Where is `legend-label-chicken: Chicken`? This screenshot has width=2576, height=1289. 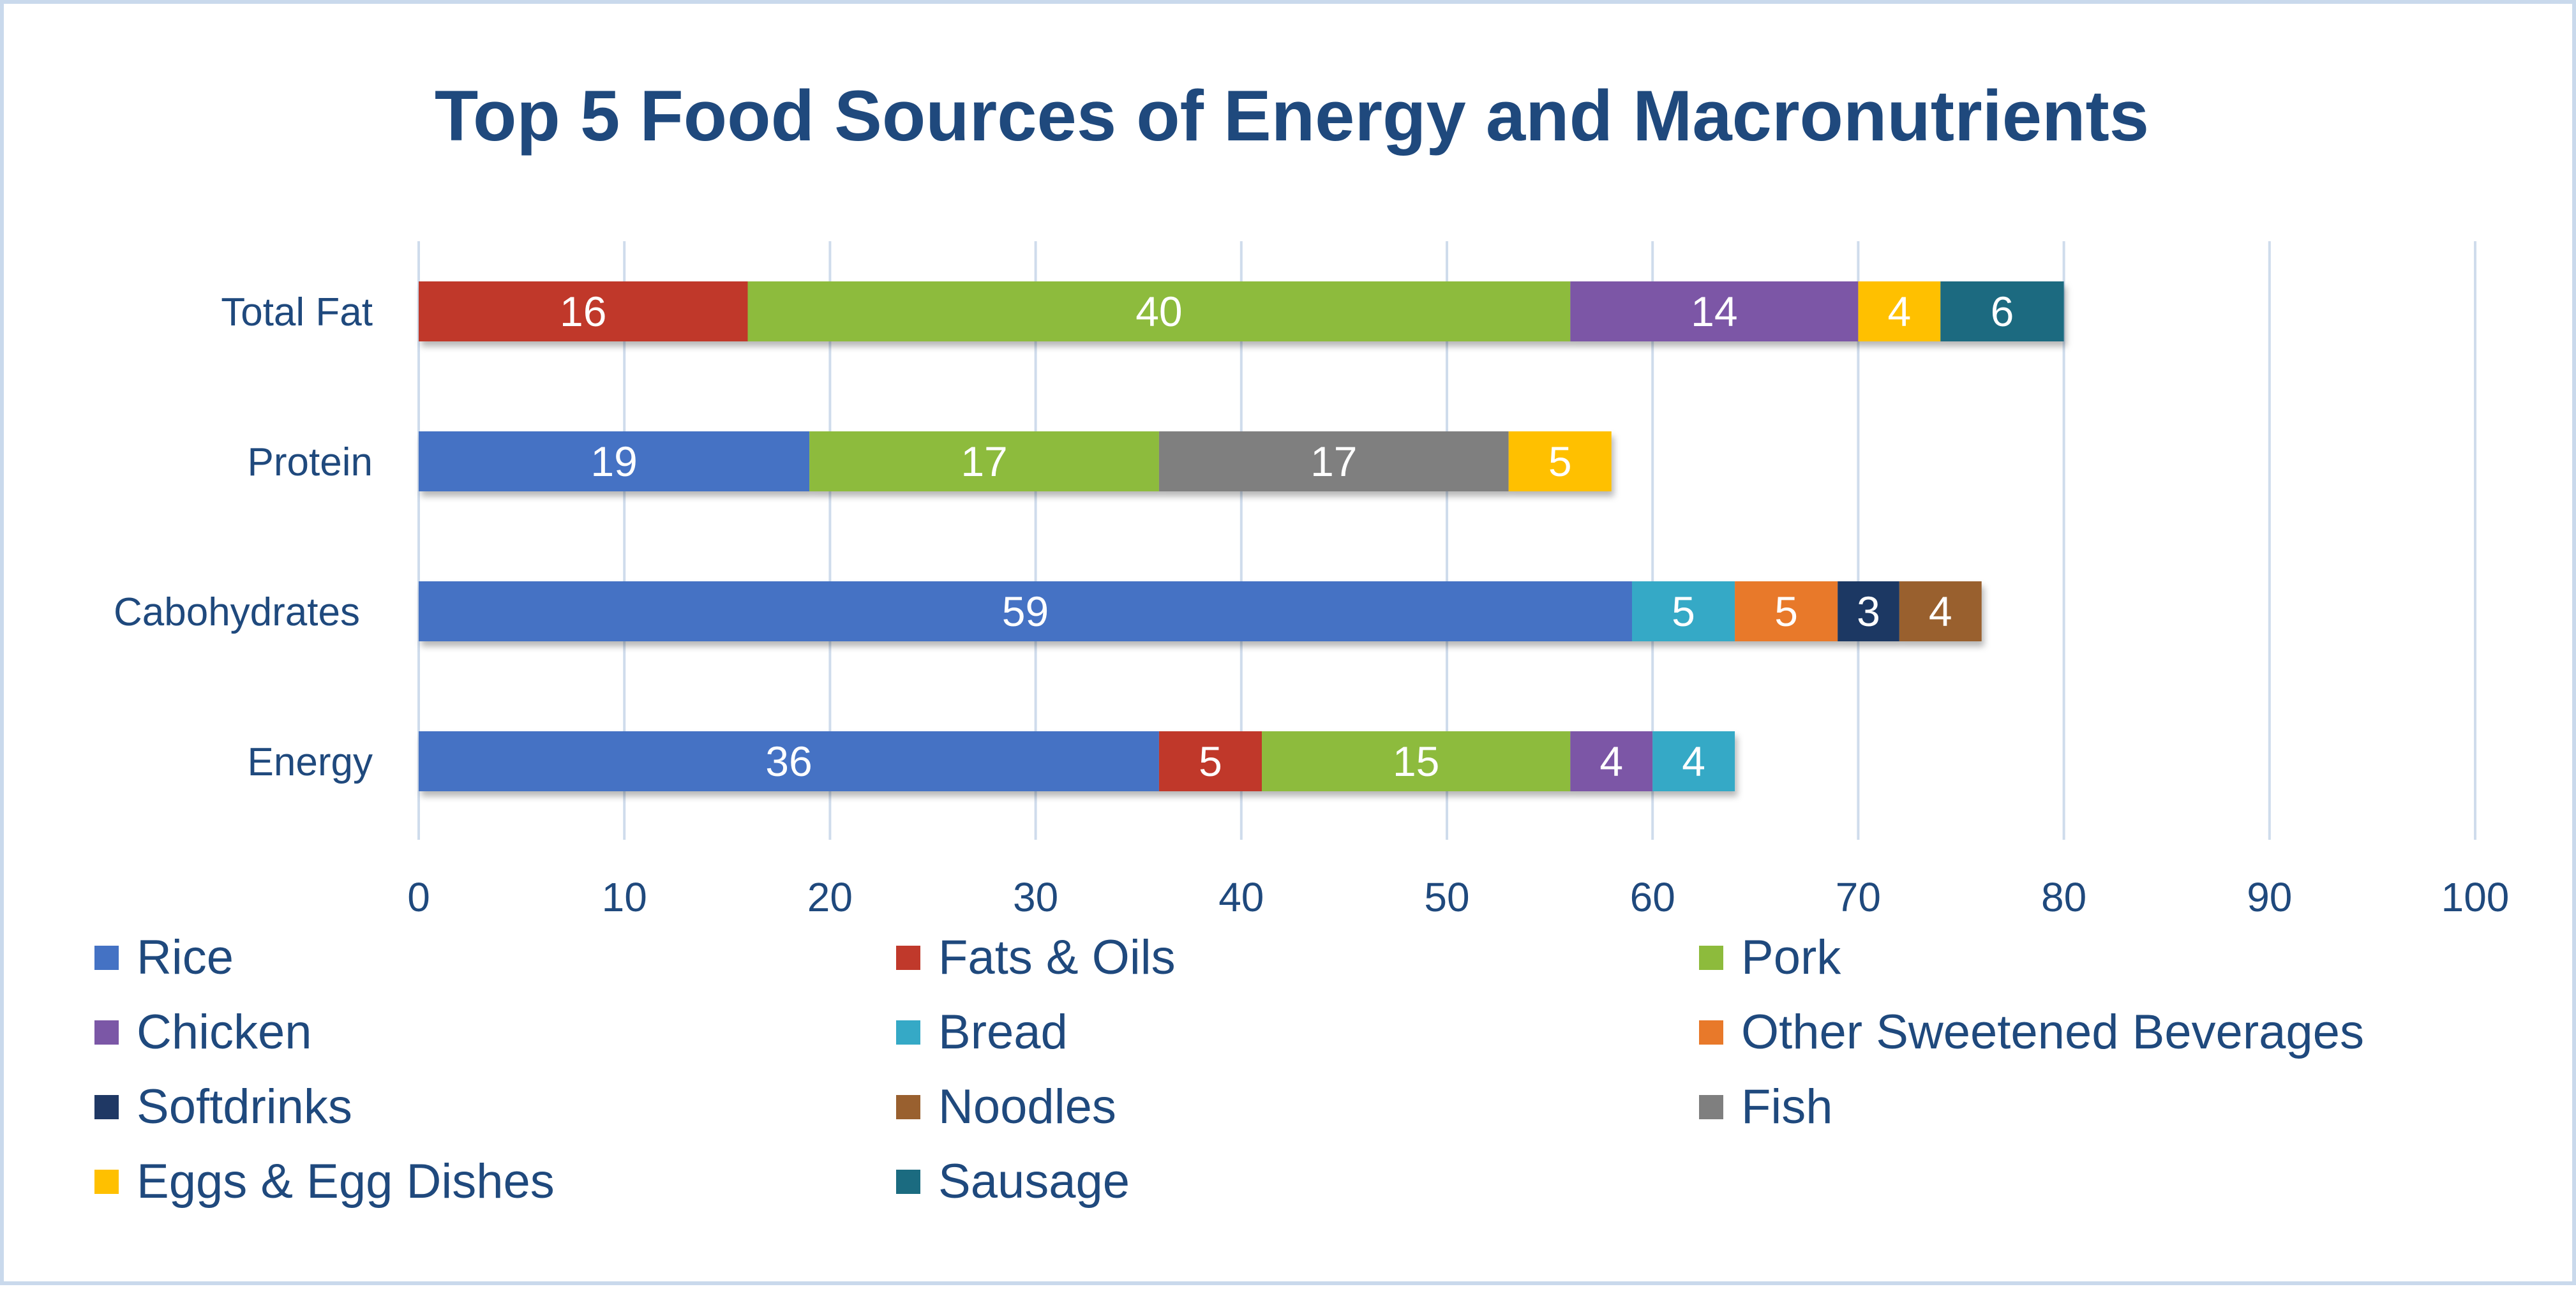
legend-label-chicken: Chicken is located at coordinates (224, 1032).